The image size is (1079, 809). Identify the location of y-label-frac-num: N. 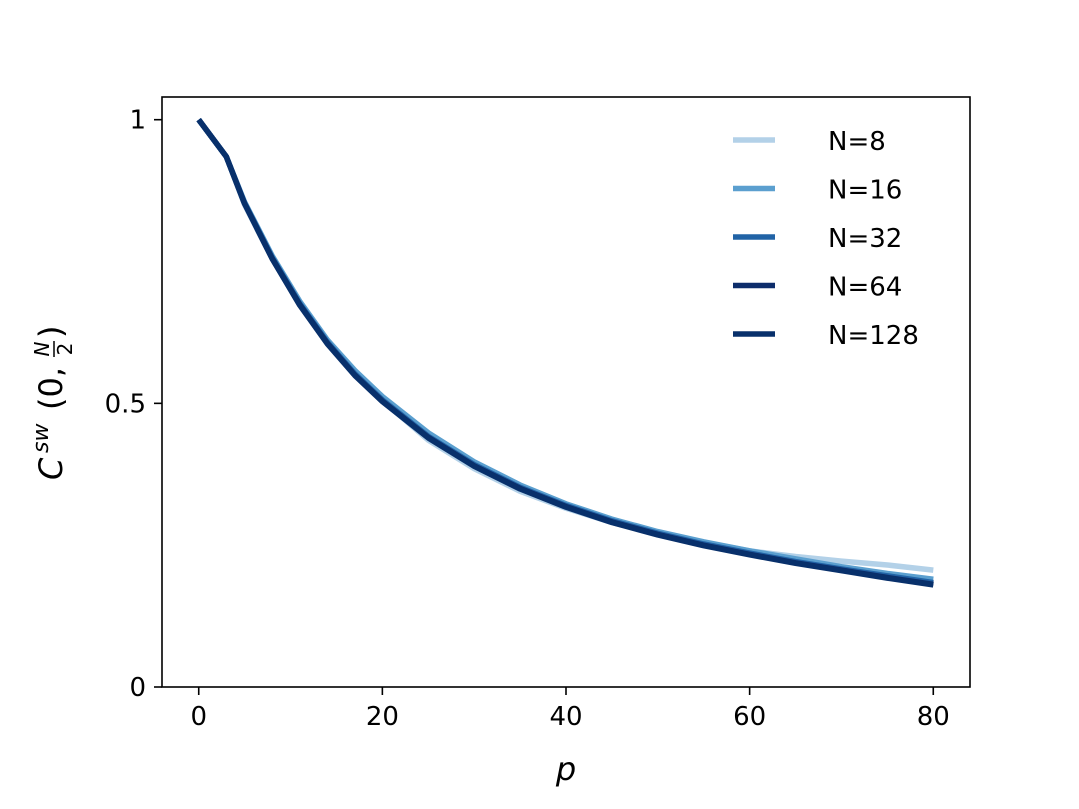
(42, 348).